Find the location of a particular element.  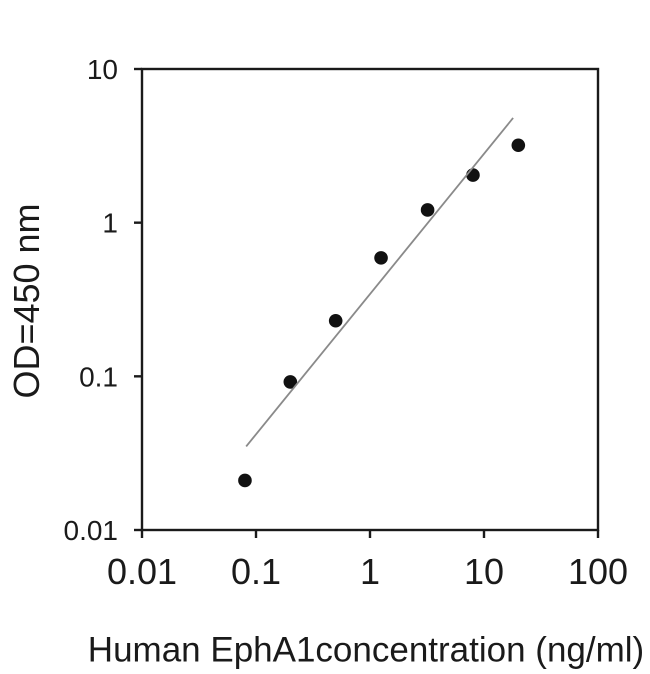

y-tick-label: 1 is located at coordinates (110, 223).